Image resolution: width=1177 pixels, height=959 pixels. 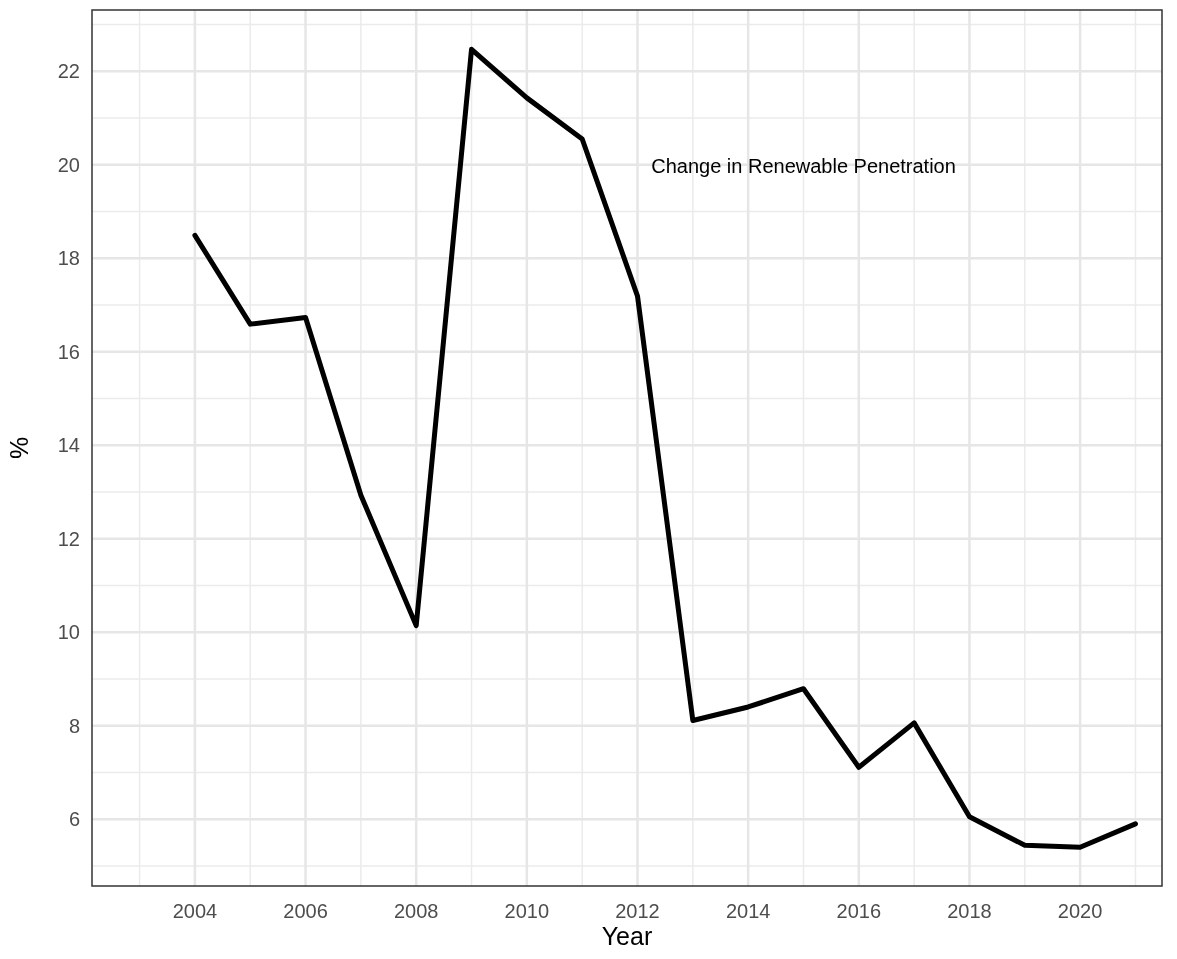 What do you see at coordinates (68, 632) in the screenshot?
I see `y-tick-label: 10` at bounding box center [68, 632].